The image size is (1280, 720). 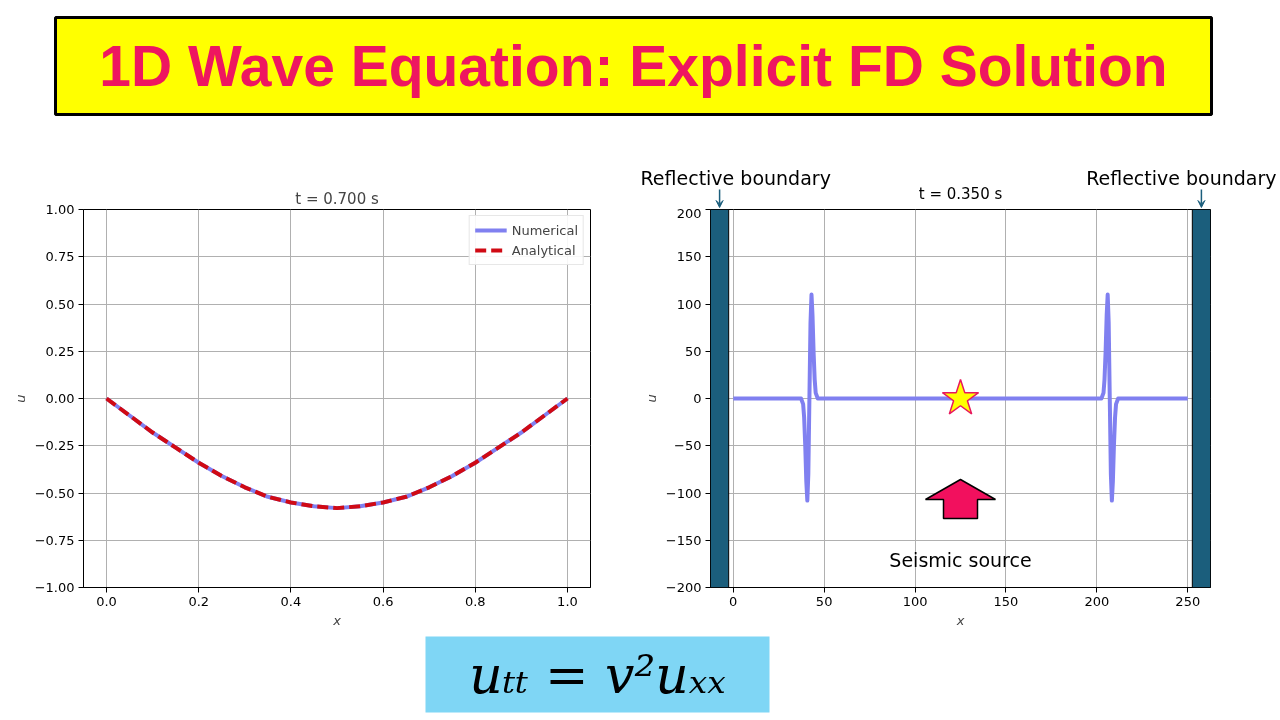 I want to click on y-tick-label: 150, so click(x=689, y=257).